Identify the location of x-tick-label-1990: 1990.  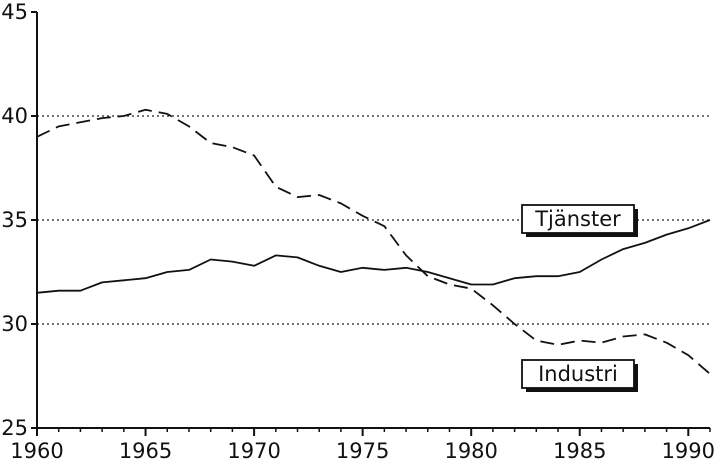
(688, 450).